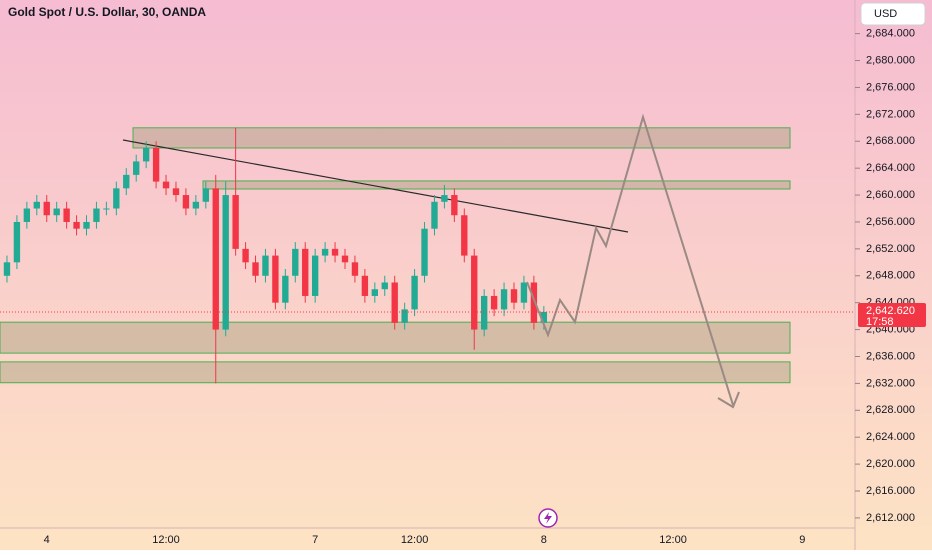  I want to click on projection-arrowhead, so click(728, 400).